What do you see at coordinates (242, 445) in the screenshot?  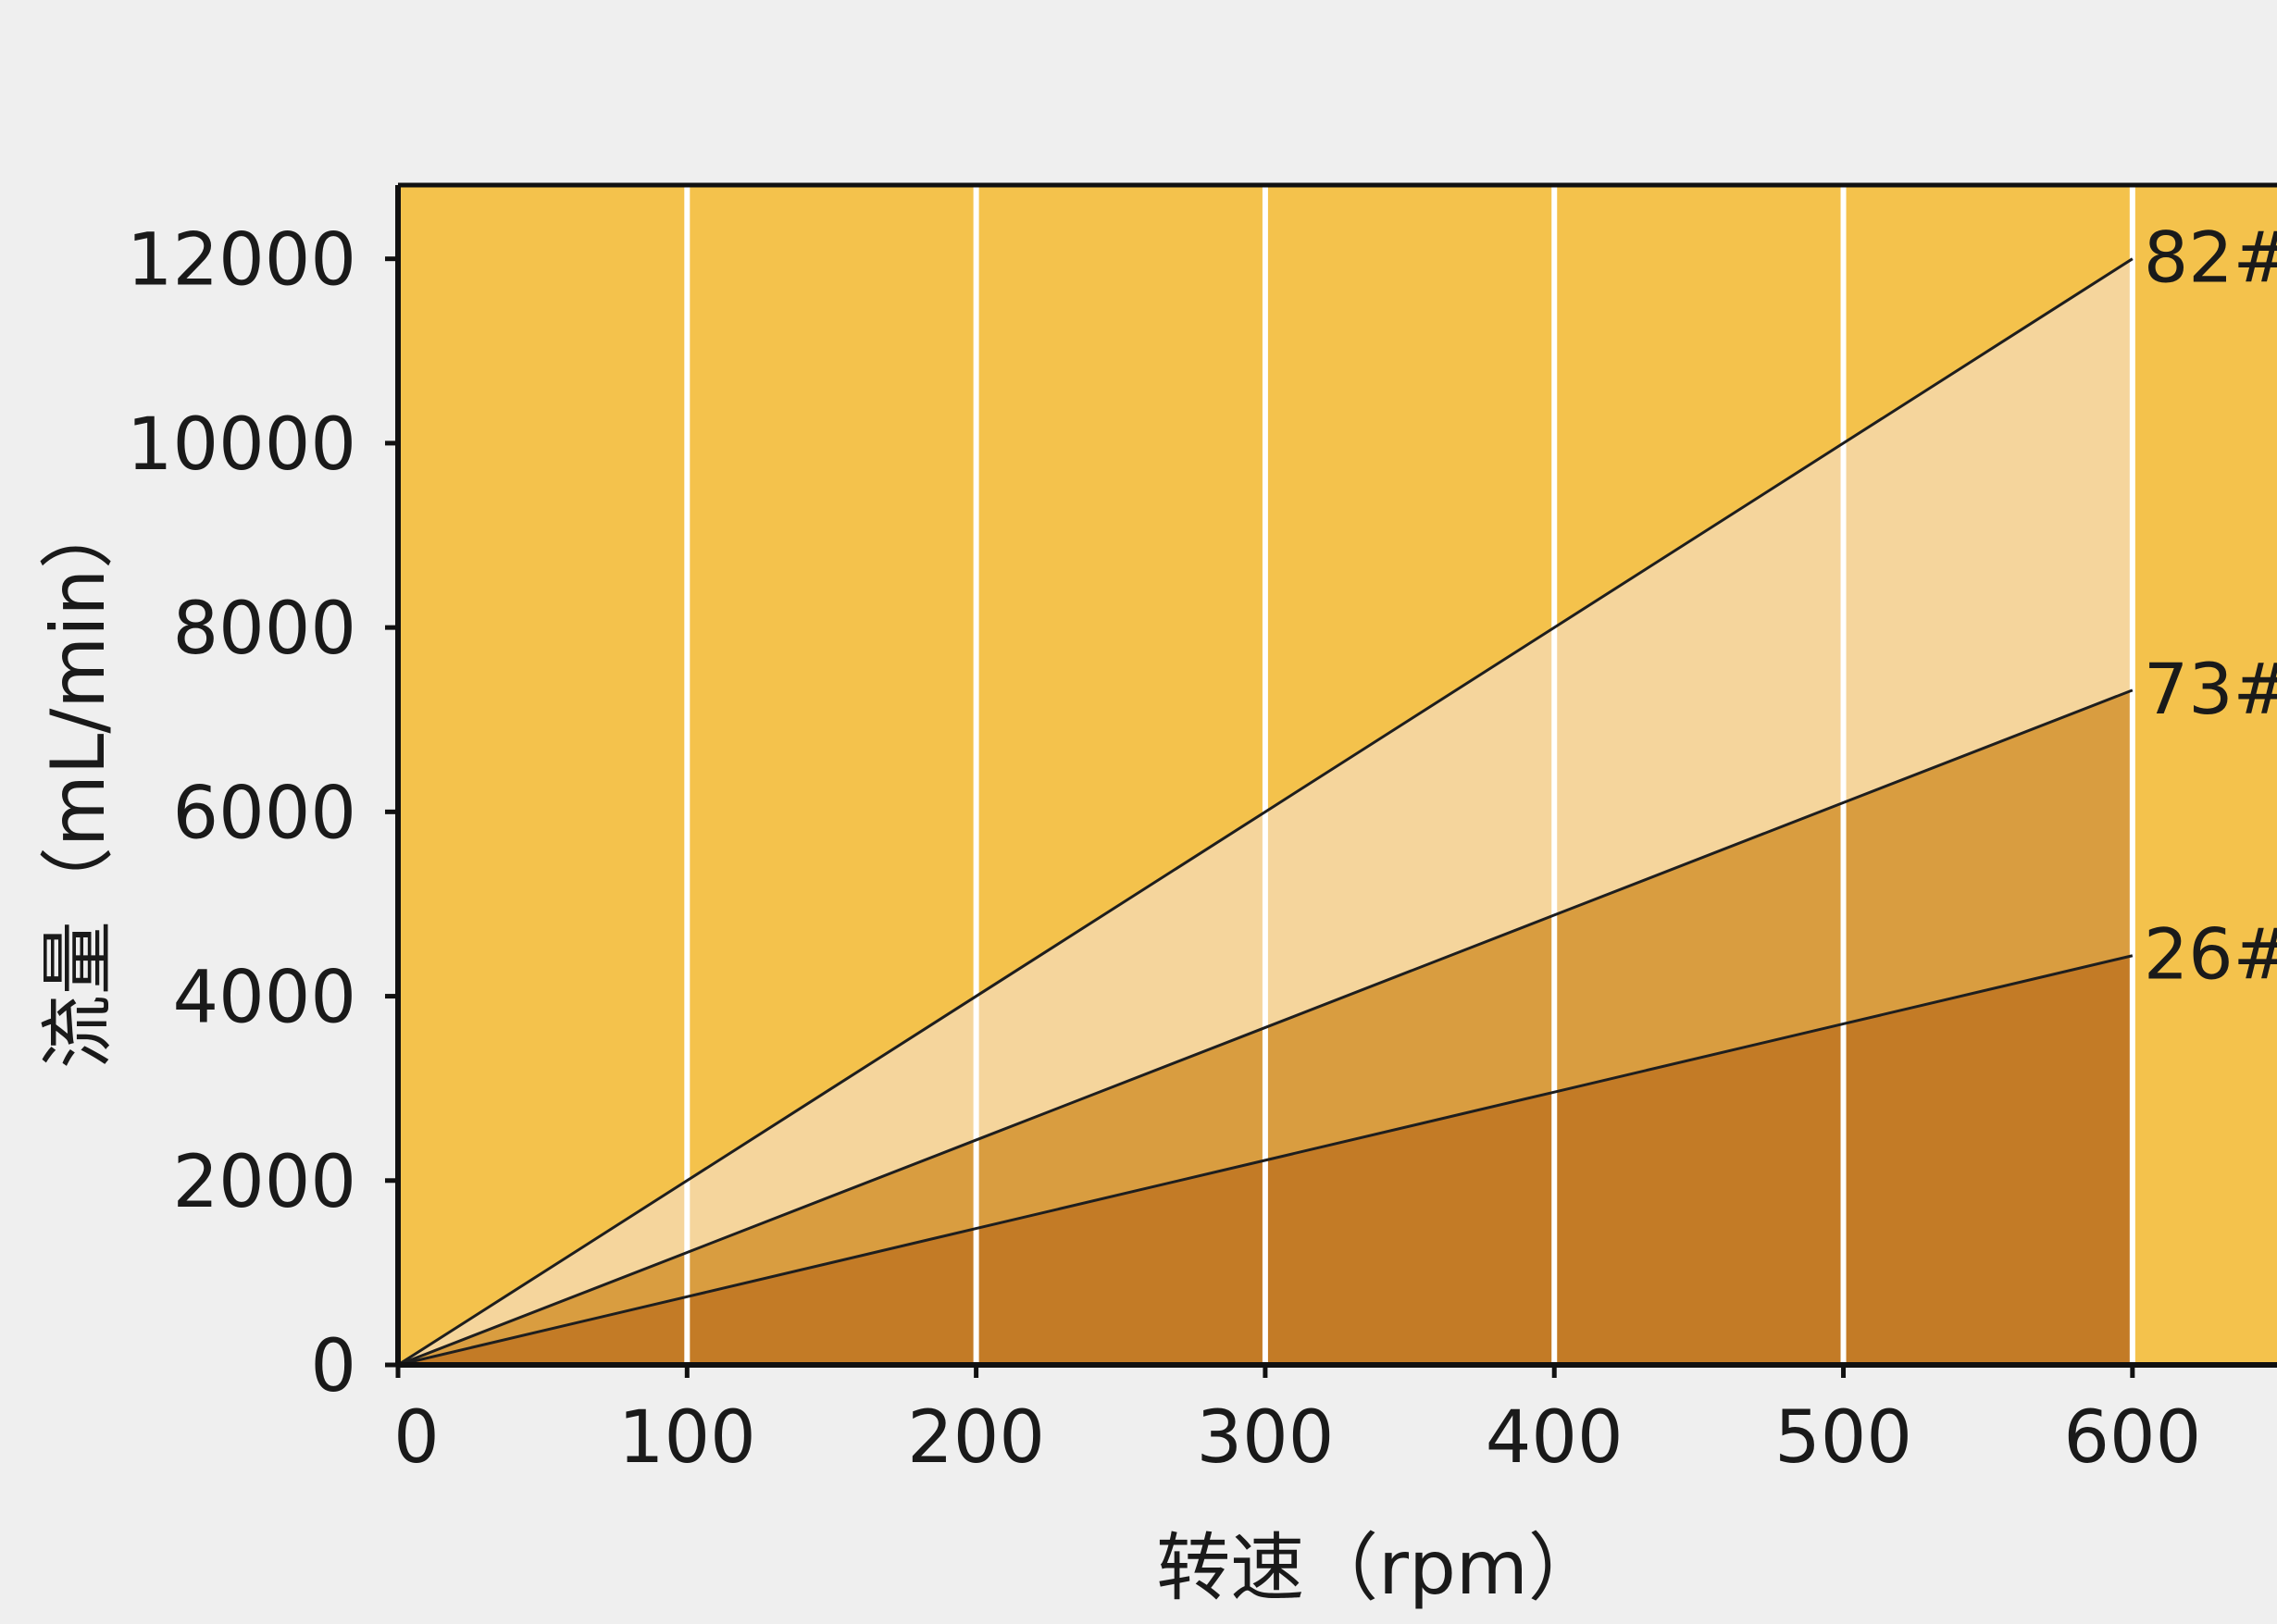 I see `y-tick-label: 10000` at bounding box center [242, 445].